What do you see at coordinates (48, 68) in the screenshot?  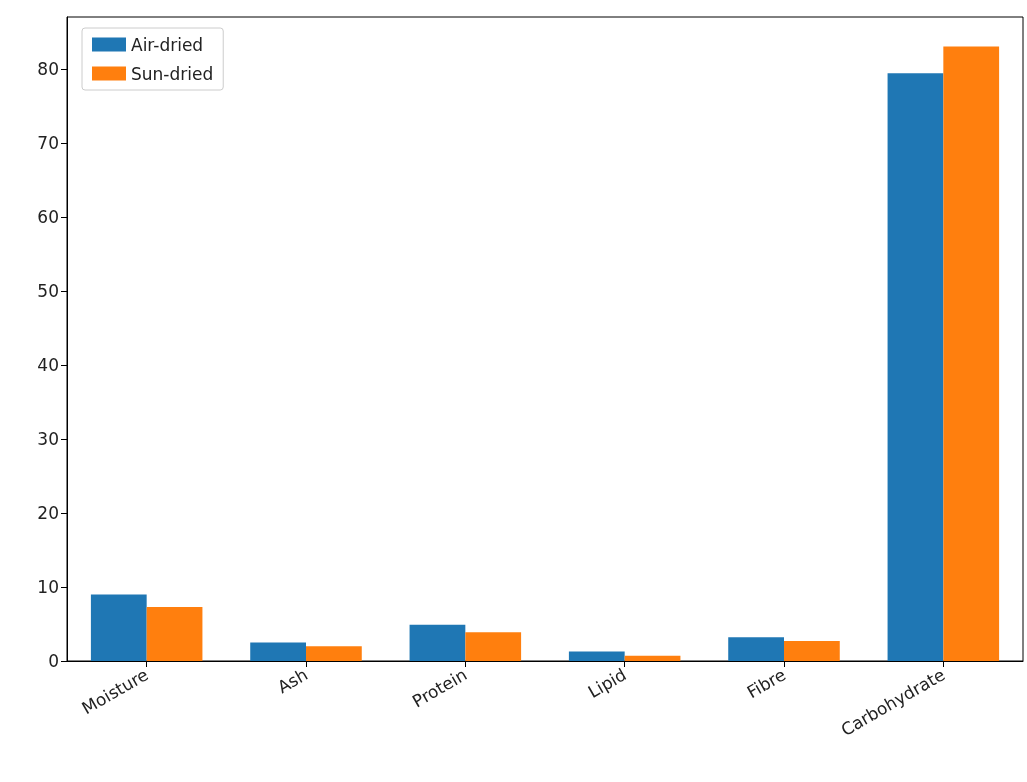 I see `y-tick-label: 80` at bounding box center [48, 68].